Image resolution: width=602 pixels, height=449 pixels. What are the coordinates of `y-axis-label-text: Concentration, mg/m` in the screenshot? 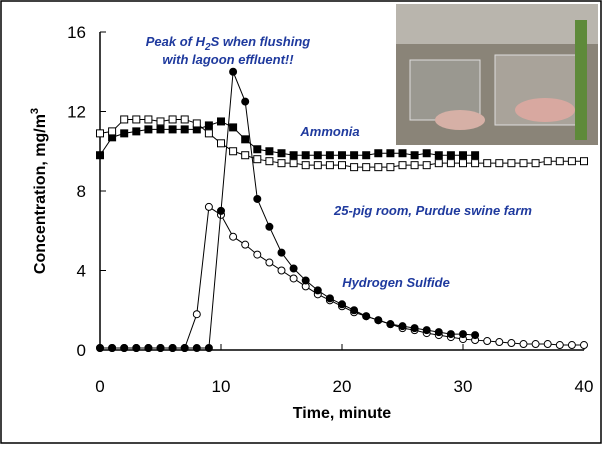 It's located at (40, 194).